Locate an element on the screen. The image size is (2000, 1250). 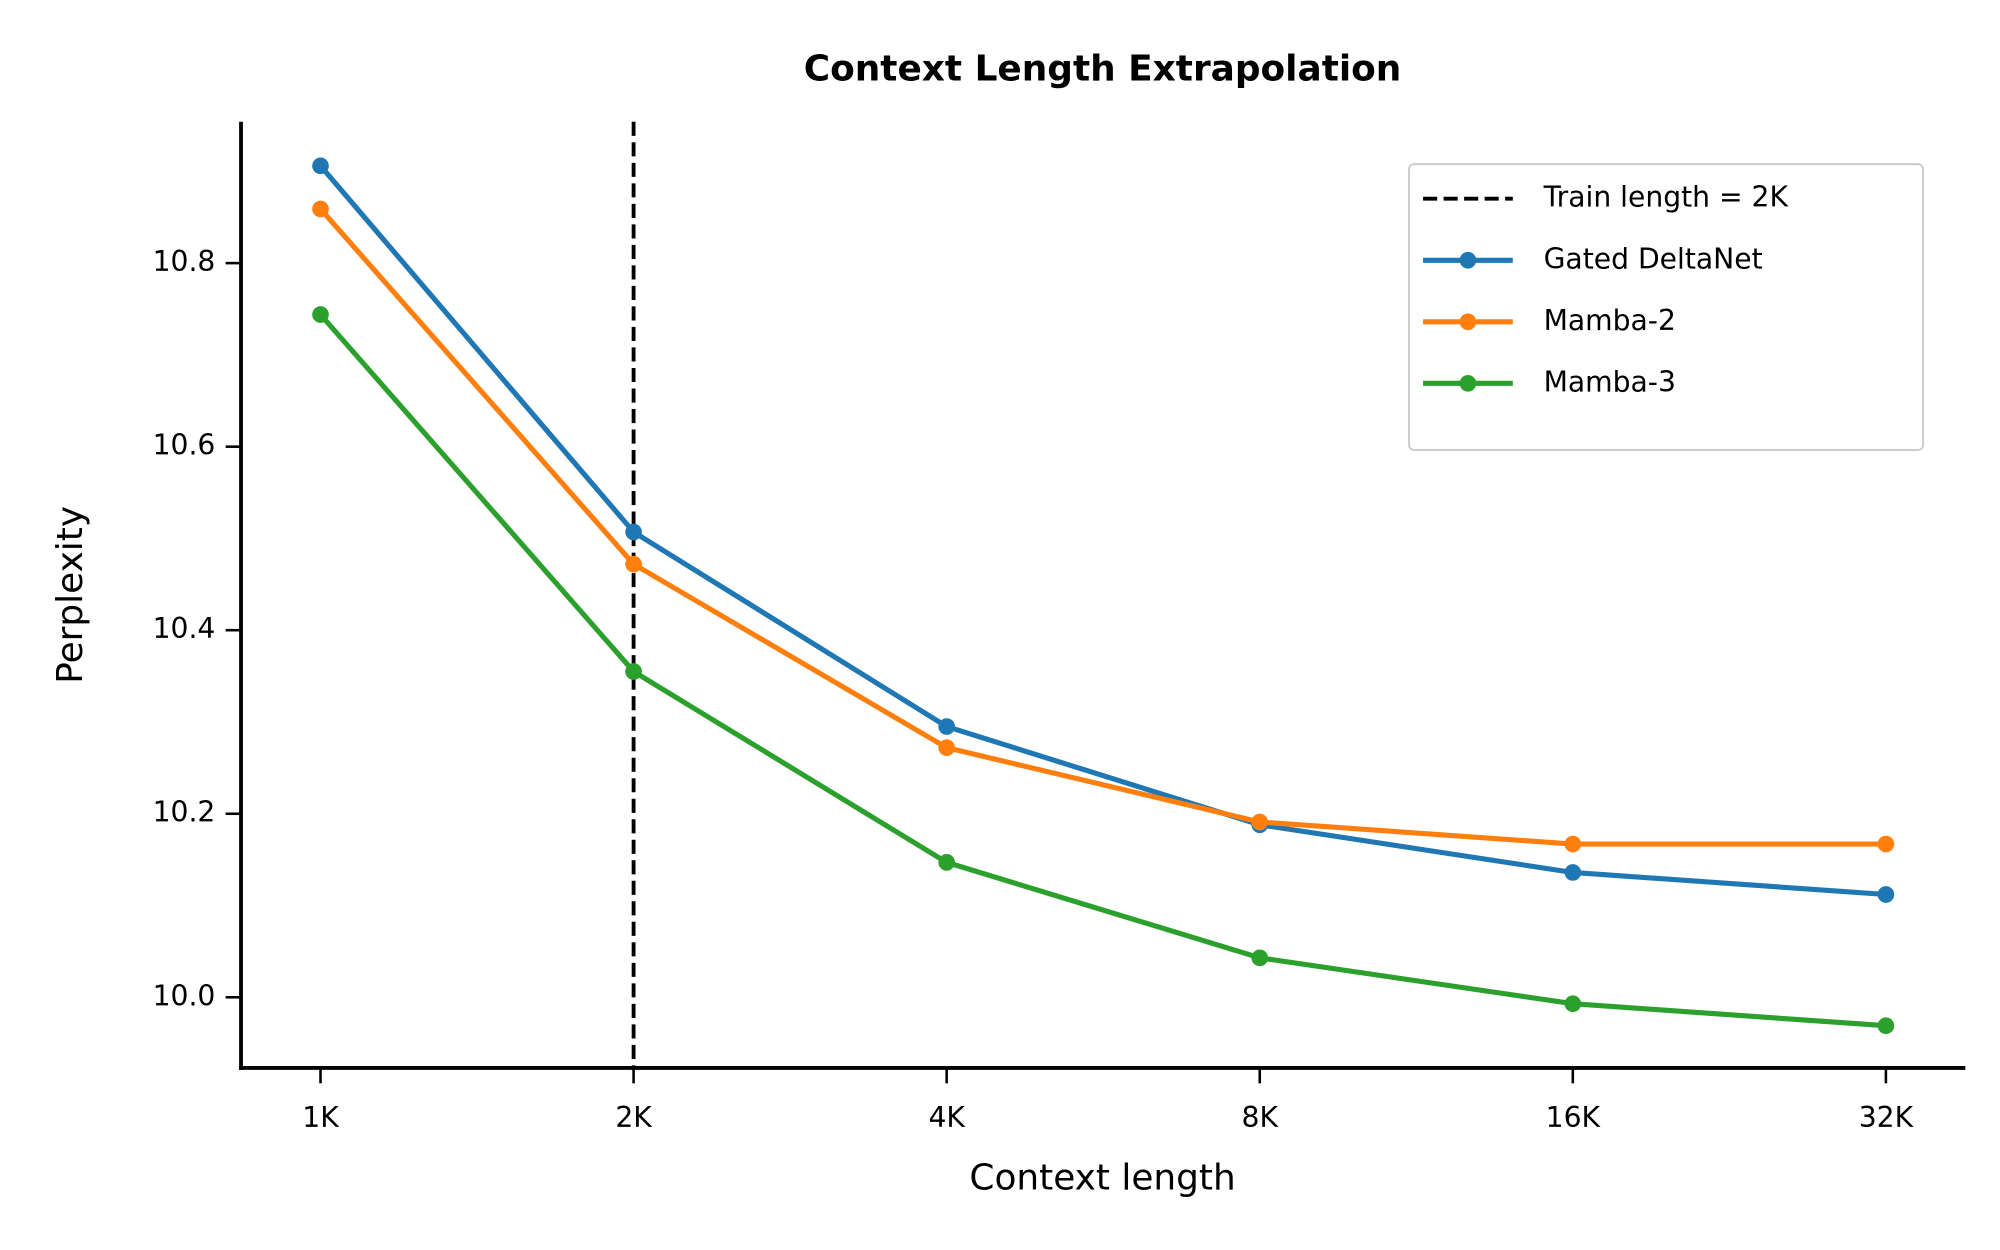
x-tick-label: 32K is located at coordinates (1887, 1117).